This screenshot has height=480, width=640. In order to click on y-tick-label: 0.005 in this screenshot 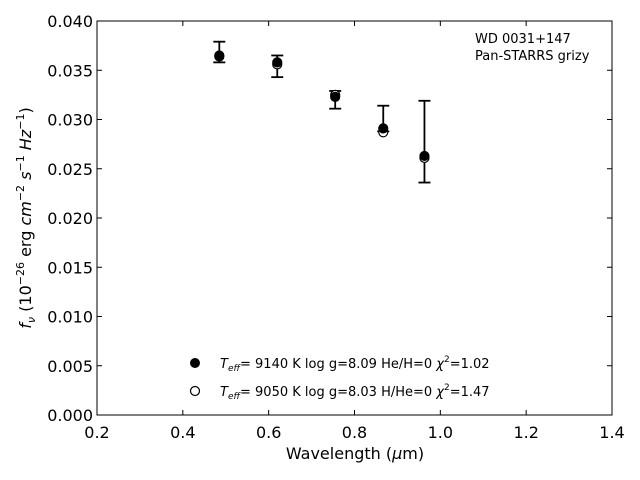, I will do `click(70, 366)`.